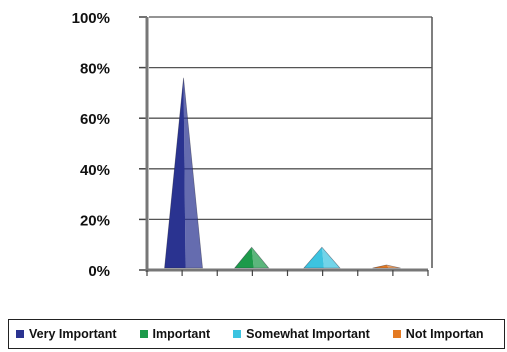 Image resolution: width=507 pixels, height=352 pixels. Describe the element at coordinates (95, 220) in the screenshot. I see `y-tick-label: 20%` at that location.